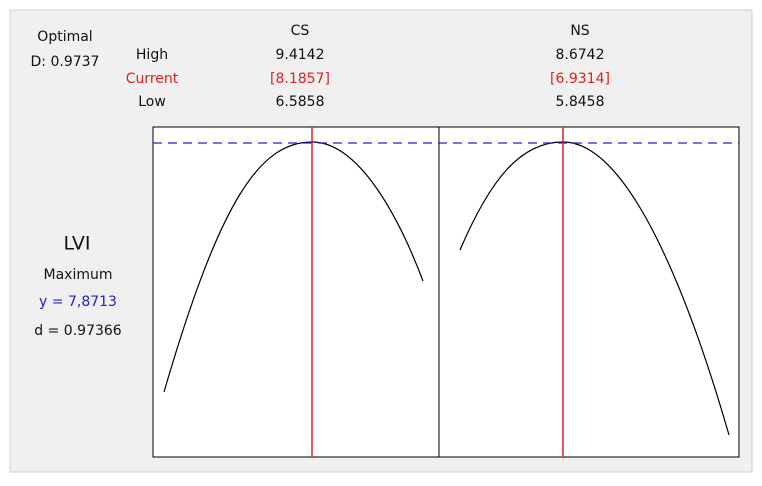 This screenshot has height=486, width=762. Describe the element at coordinates (78, 331) in the screenshot. I see `response-d: d = 0.97366` at that location.